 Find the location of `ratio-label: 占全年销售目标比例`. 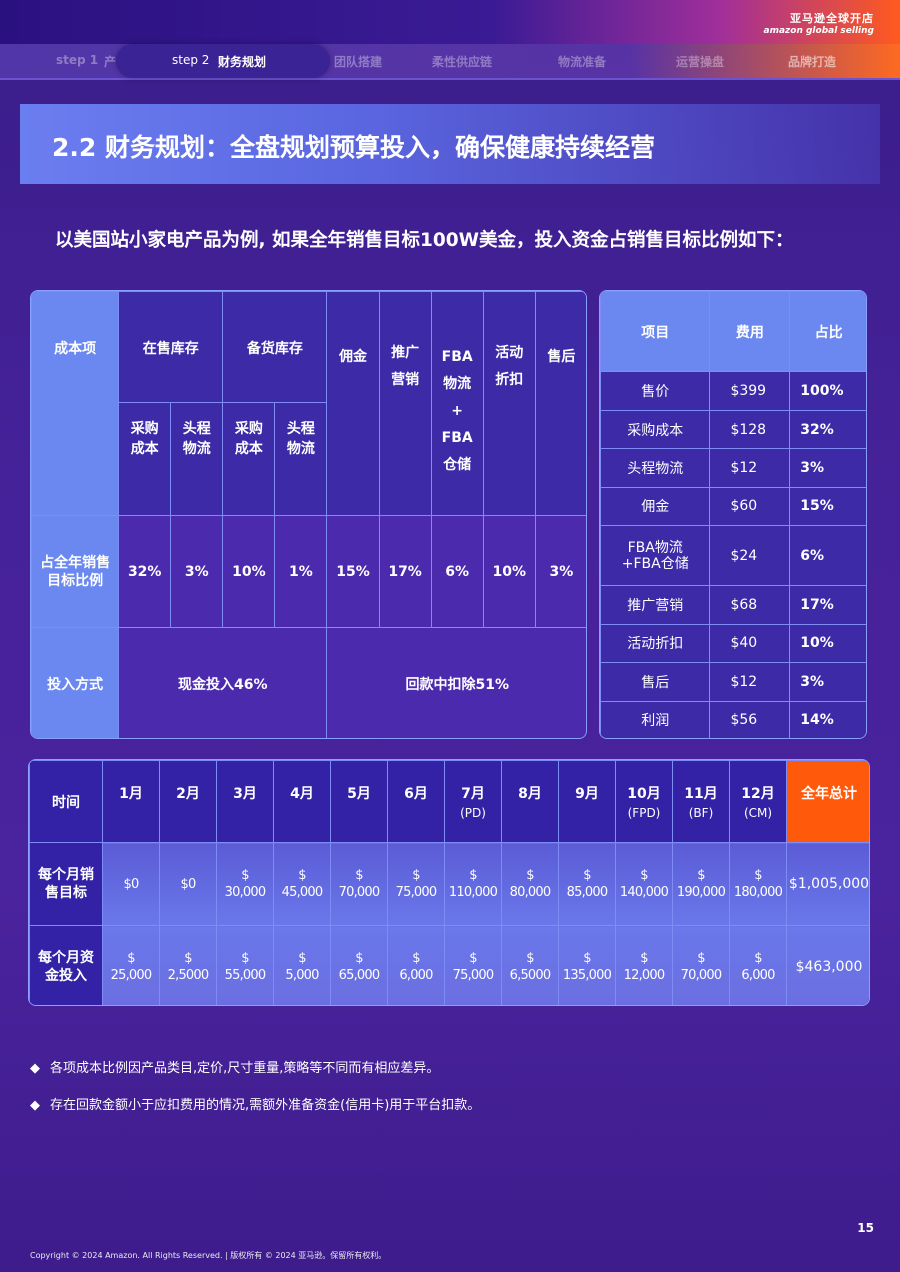

ratio-label: 占全年销售目标比例 is located at coordinates (75, 571).